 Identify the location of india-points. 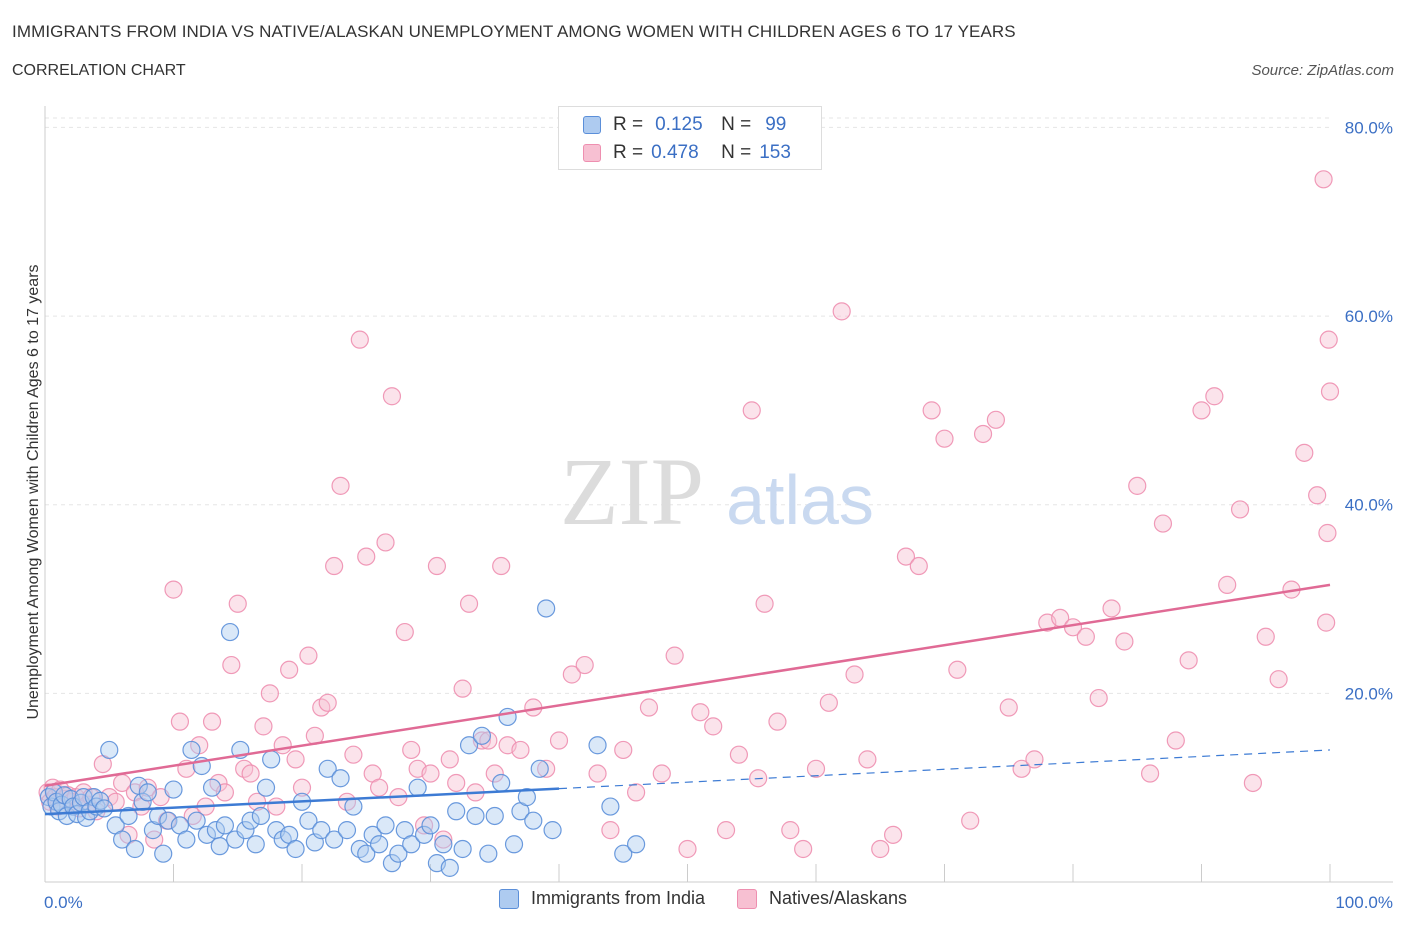
(342, 738).